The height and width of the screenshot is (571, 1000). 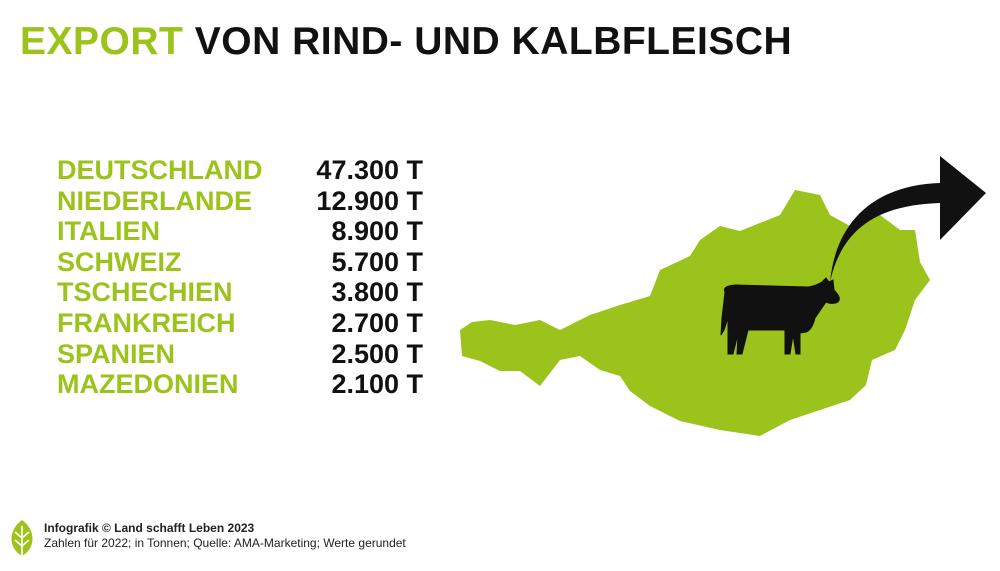 I want to click on country: SCHWEIZ, so click(x=119, y=261).